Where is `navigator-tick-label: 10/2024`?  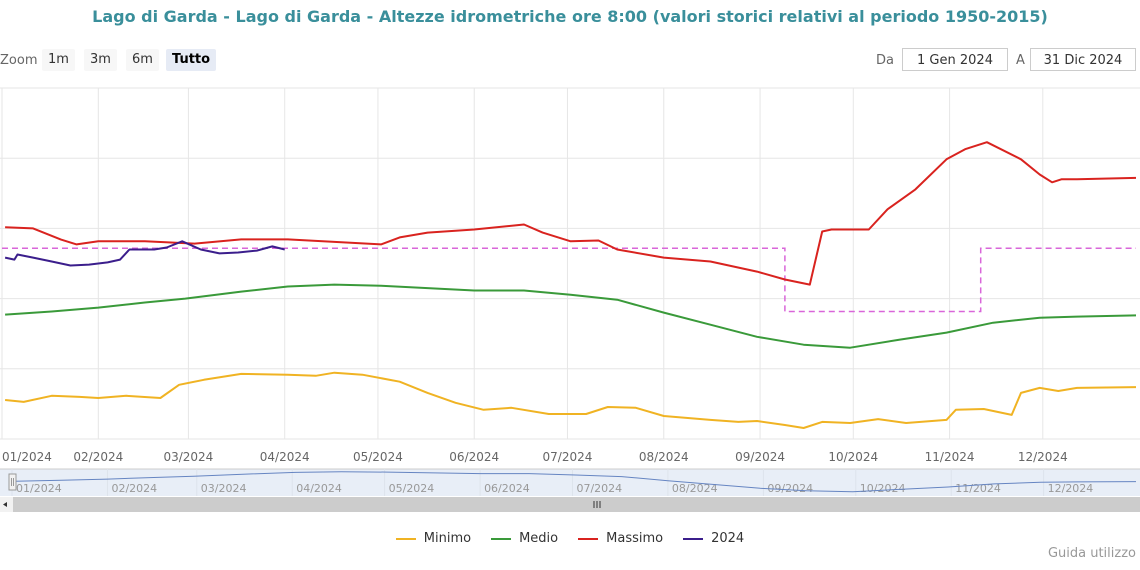
navigator-tick-label: 10/2024 is located at coordinates (883, 488).